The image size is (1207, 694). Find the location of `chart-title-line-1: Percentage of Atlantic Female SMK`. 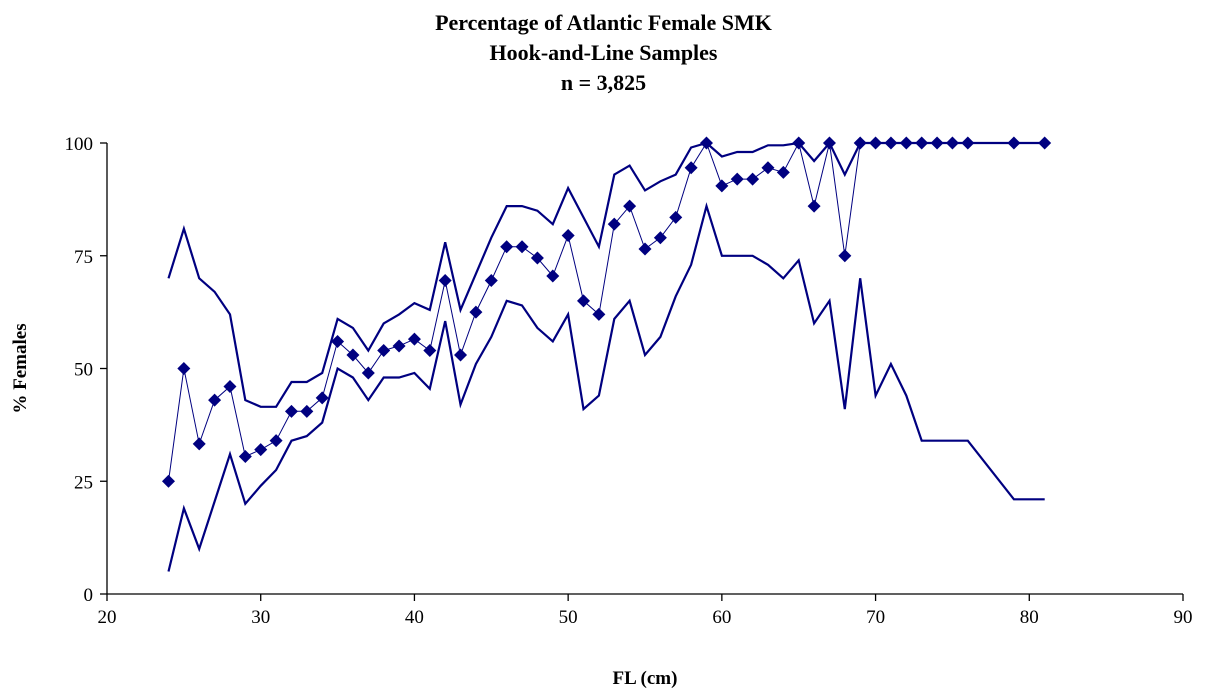

chart-title-line-1: Percentage of Atlantic Female SMK is located at coordinates (603, 22).